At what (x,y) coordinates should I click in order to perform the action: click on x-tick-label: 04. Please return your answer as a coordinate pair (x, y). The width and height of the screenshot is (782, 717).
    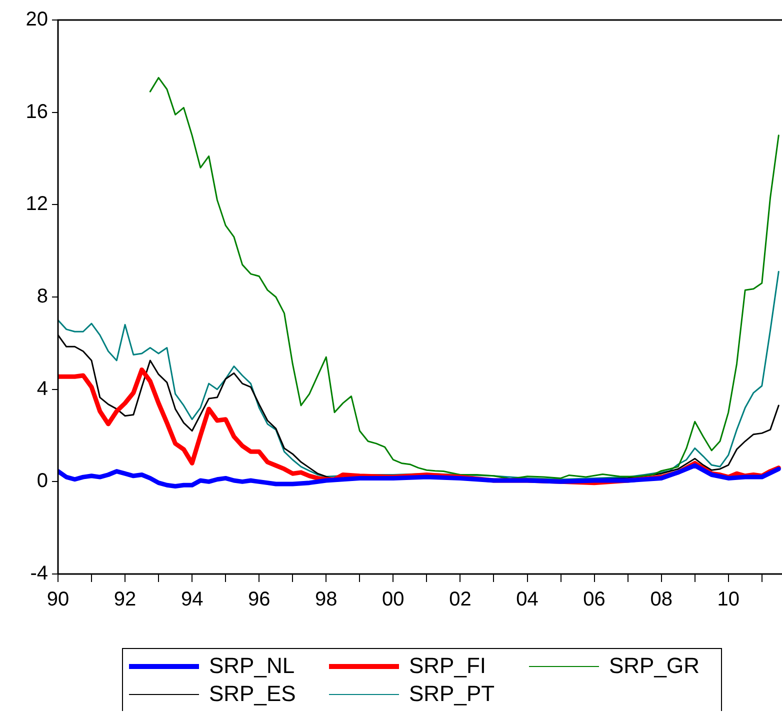
    Looking at the image, I should click on (527, 599).